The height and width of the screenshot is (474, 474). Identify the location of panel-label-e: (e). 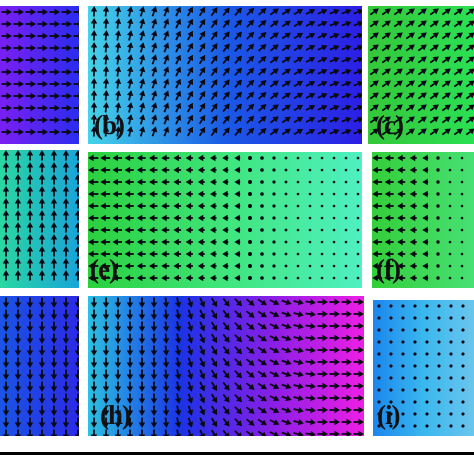
(104, 269).